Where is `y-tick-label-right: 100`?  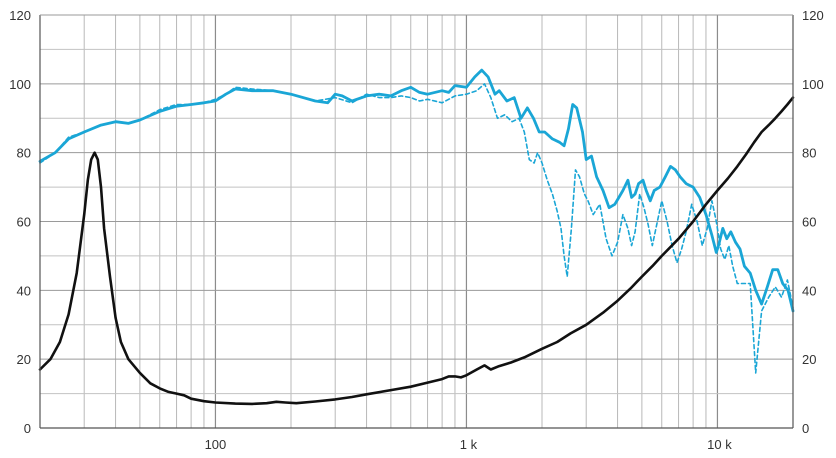 y-tick-label-right: 100 is located at coordinates (813, 84).